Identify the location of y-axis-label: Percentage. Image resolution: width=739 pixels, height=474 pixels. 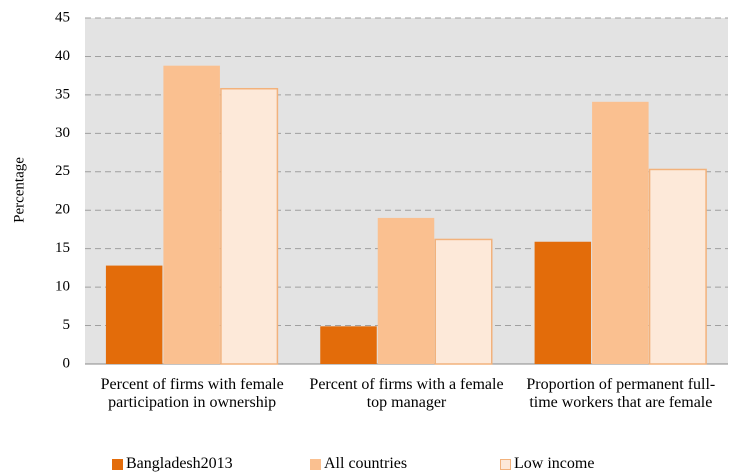
(19, 190).